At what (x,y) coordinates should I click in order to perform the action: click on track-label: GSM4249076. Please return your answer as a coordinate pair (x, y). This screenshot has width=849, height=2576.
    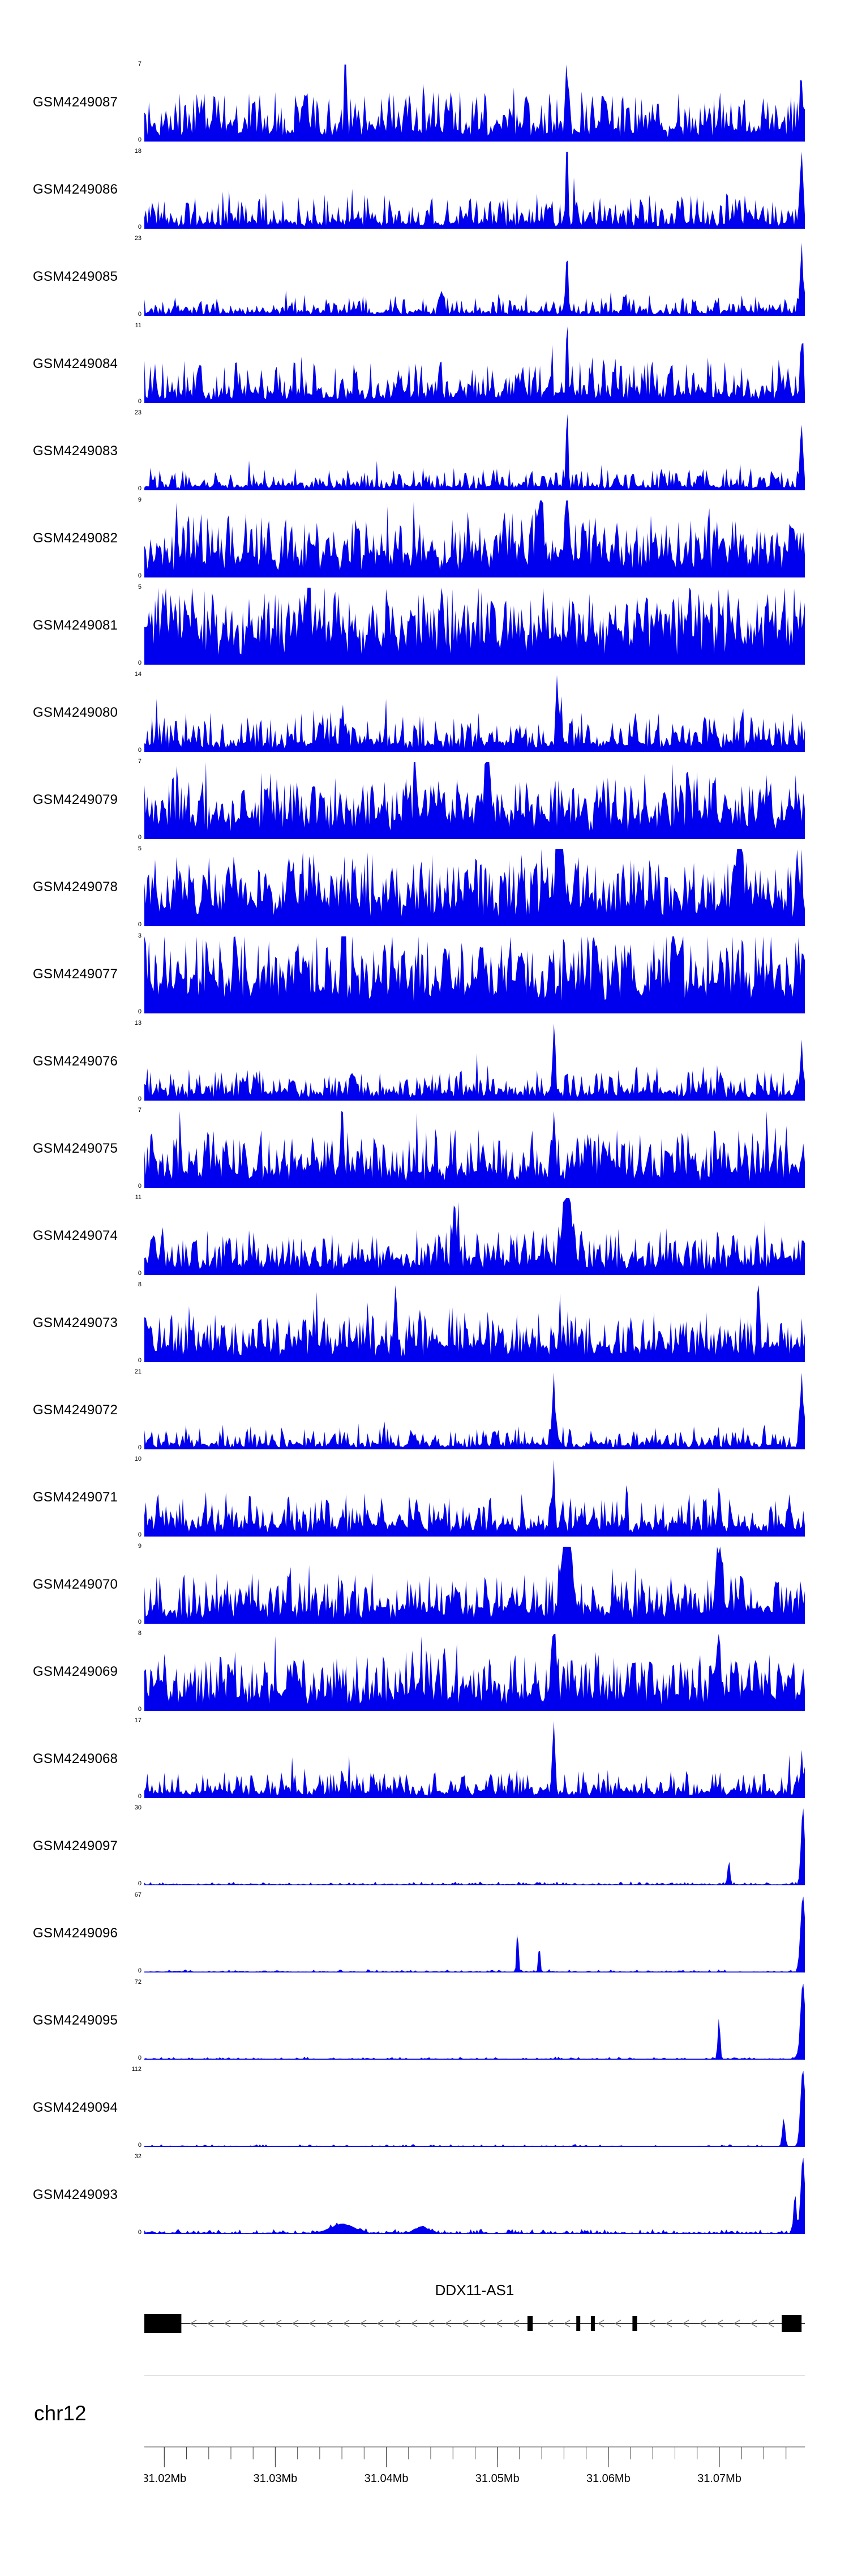
    Looking at the image, I should click on (75, 1061).